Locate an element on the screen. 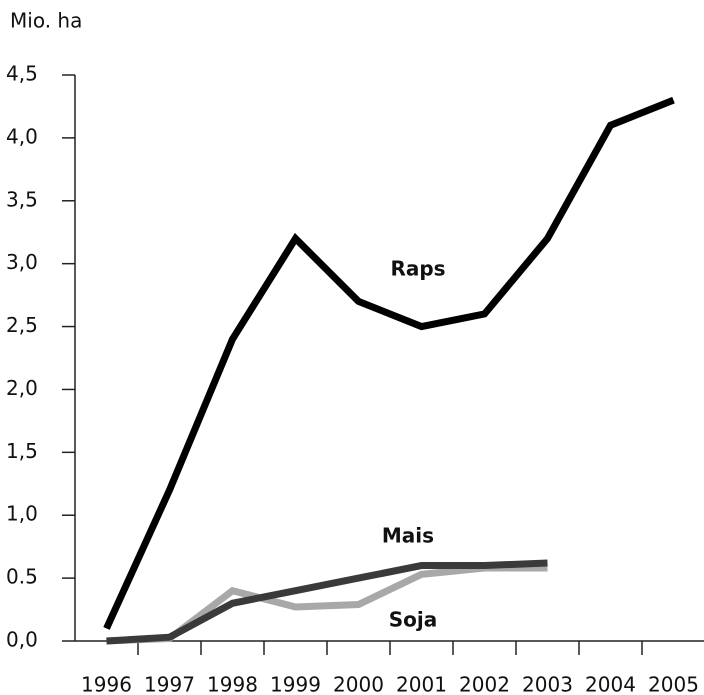 This screenshot has height=695, width=704. y-axis-label: Mio. ha is located at coordinates (46, 21).